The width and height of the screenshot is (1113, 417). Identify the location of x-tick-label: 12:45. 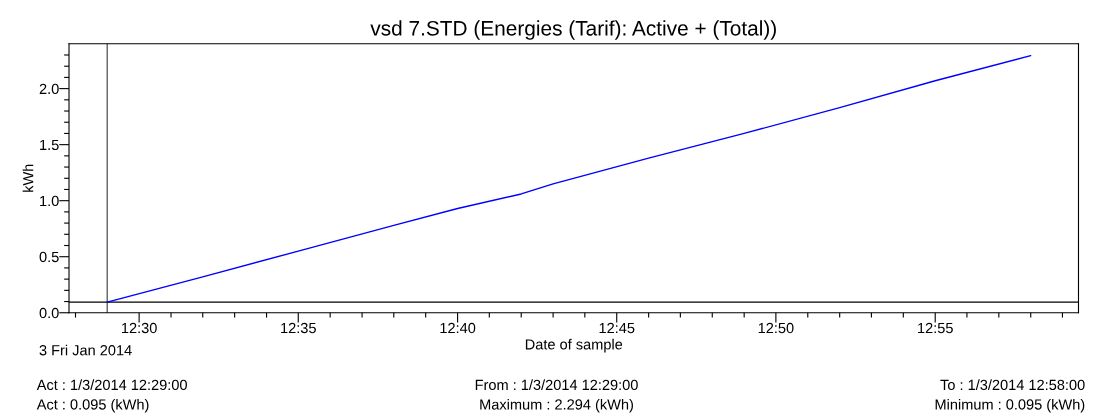
(617, 328).